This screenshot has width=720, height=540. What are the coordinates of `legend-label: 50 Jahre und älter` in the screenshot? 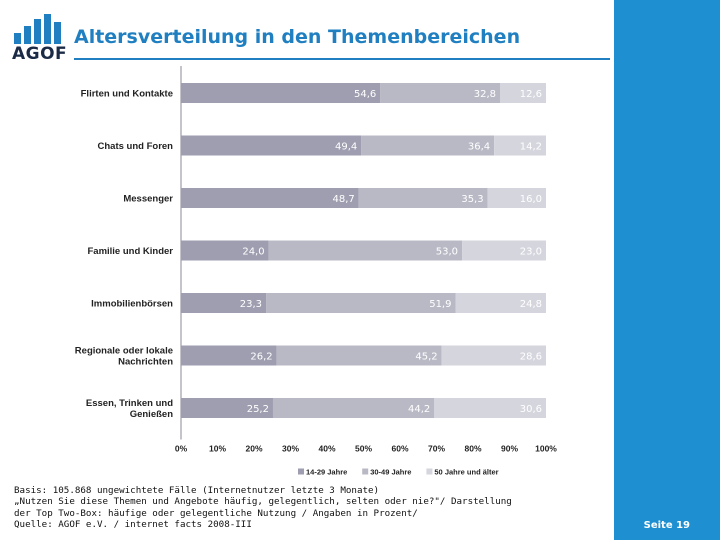 It's located at (466, 472).